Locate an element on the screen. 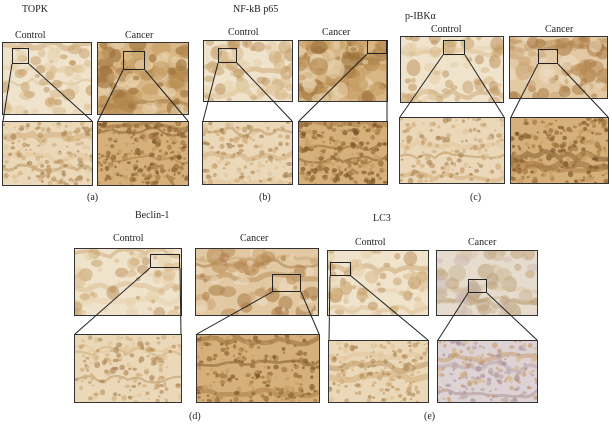  panel-d-cancer-label: Cancer is located at coordinates (254, 238).